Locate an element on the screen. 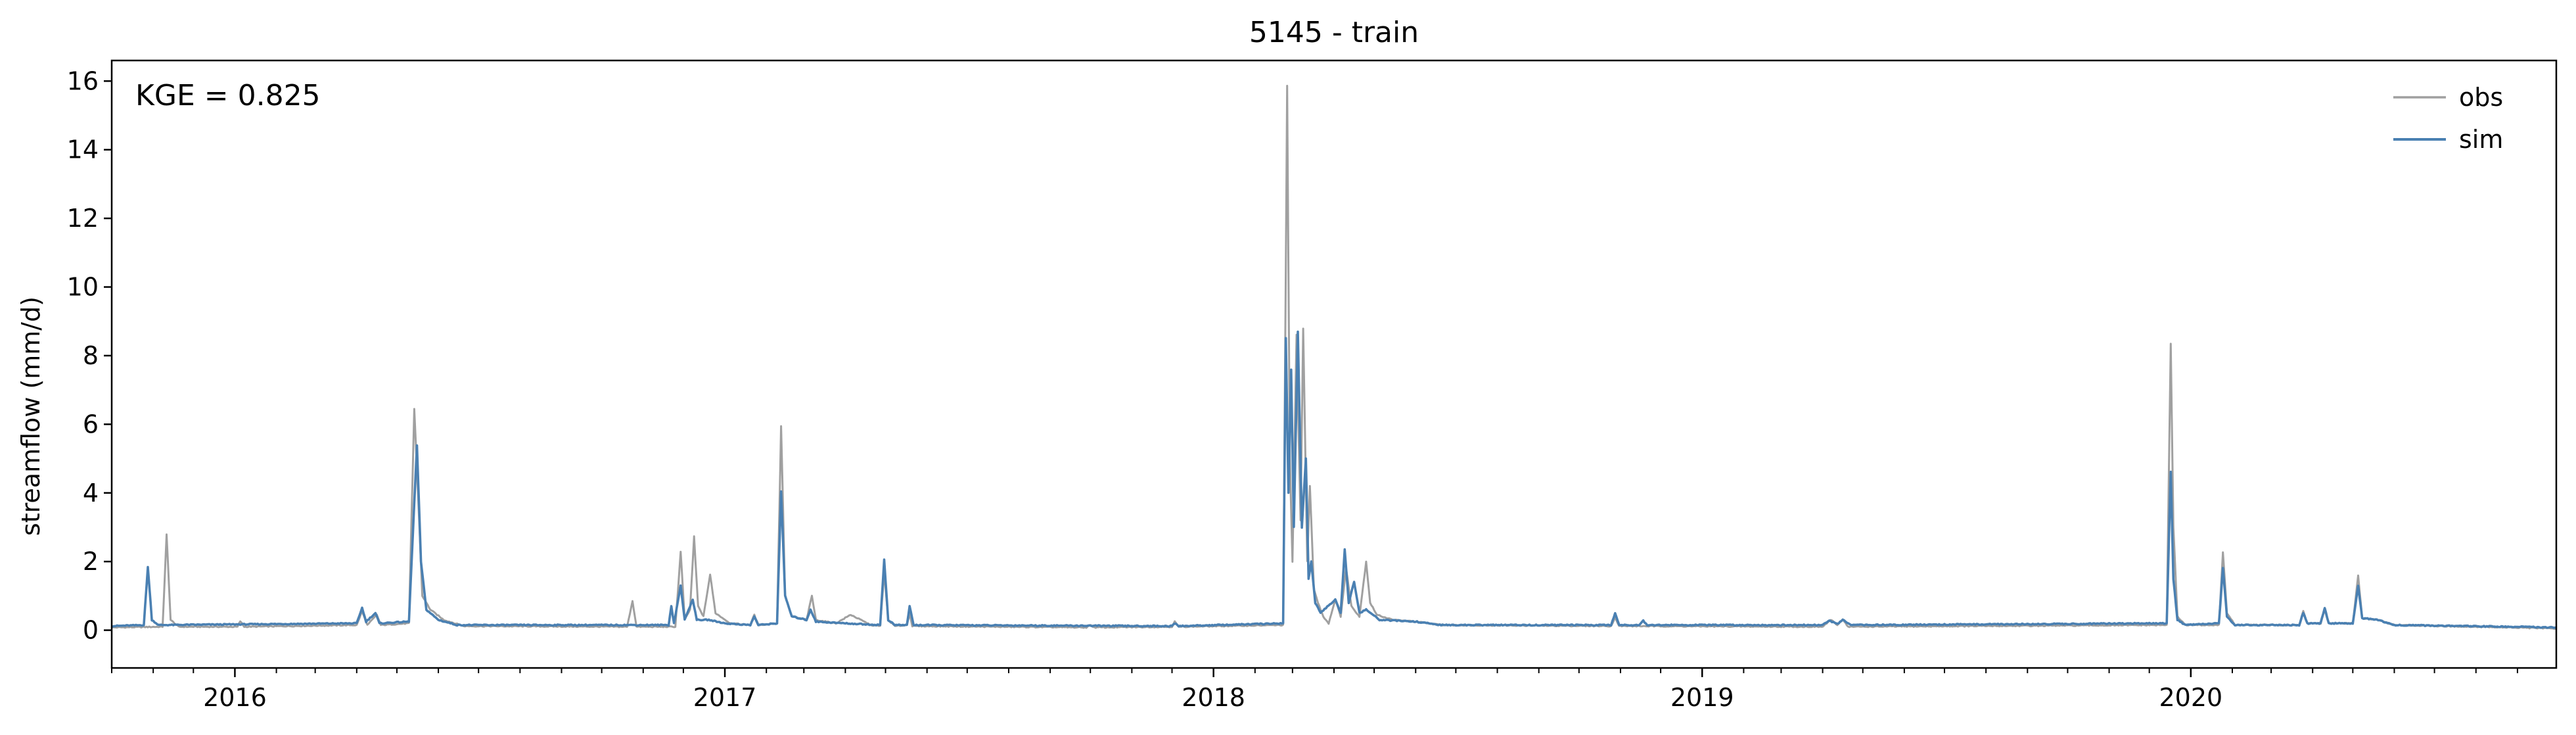 The height and width of the screenshot is (735, 2576). x-tick-label: 2017 is located at coordinates (725, 697).